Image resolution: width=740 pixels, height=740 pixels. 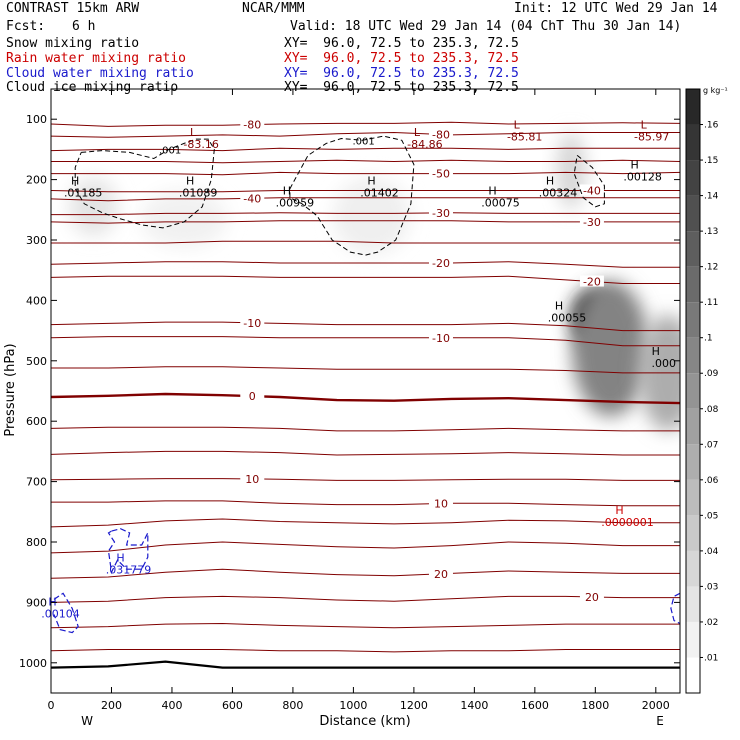 What do you see at coordinates (36, 482) in the screenshot?
I see `y-tick-label: 700` at bounding box center [36, 482].